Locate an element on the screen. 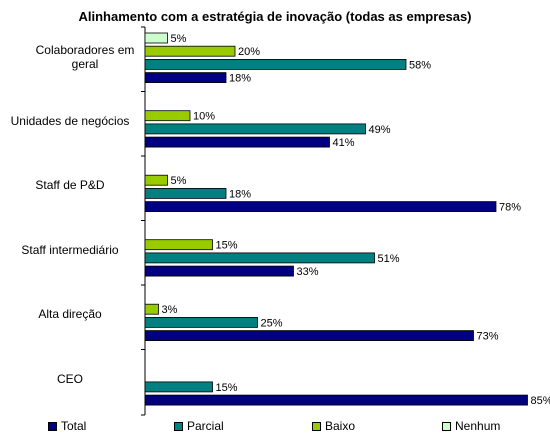 This screenshot has height=440, width=550. legend-item-total: Total is located at coordinates (67, 426).